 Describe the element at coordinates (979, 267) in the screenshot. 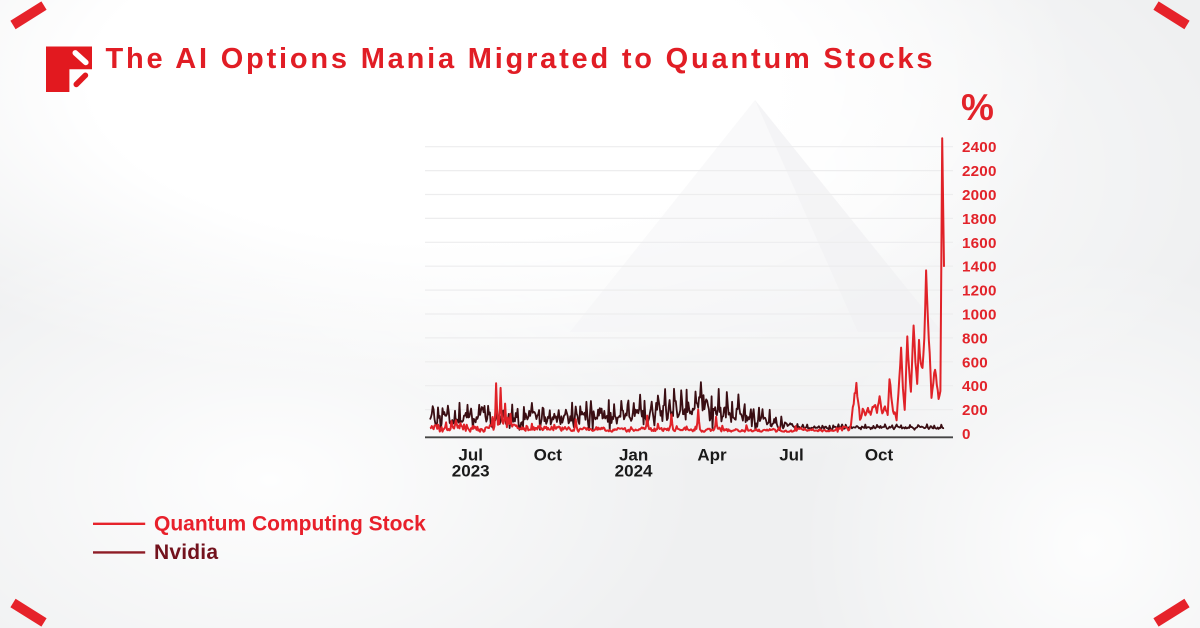

I see `svg-text: 1400` at that location.